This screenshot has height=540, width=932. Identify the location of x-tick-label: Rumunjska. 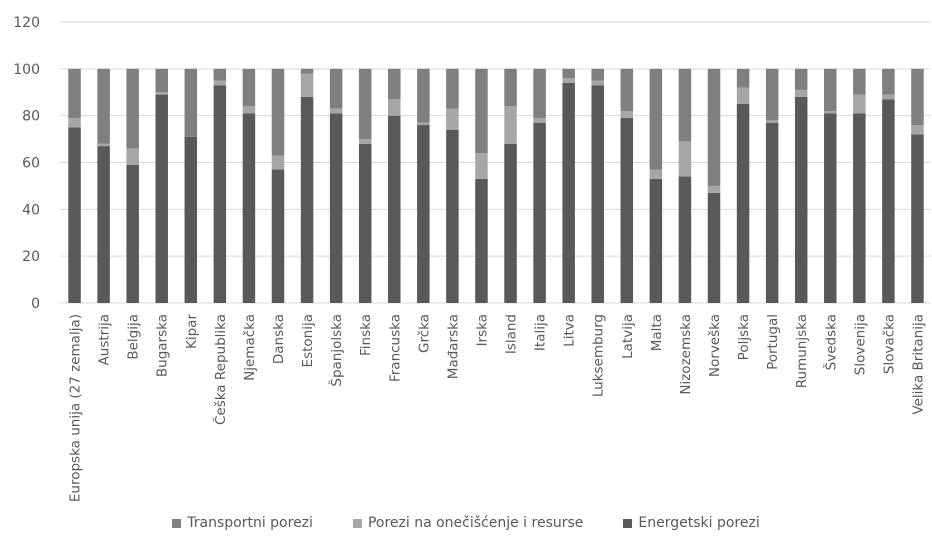
(802, 351).